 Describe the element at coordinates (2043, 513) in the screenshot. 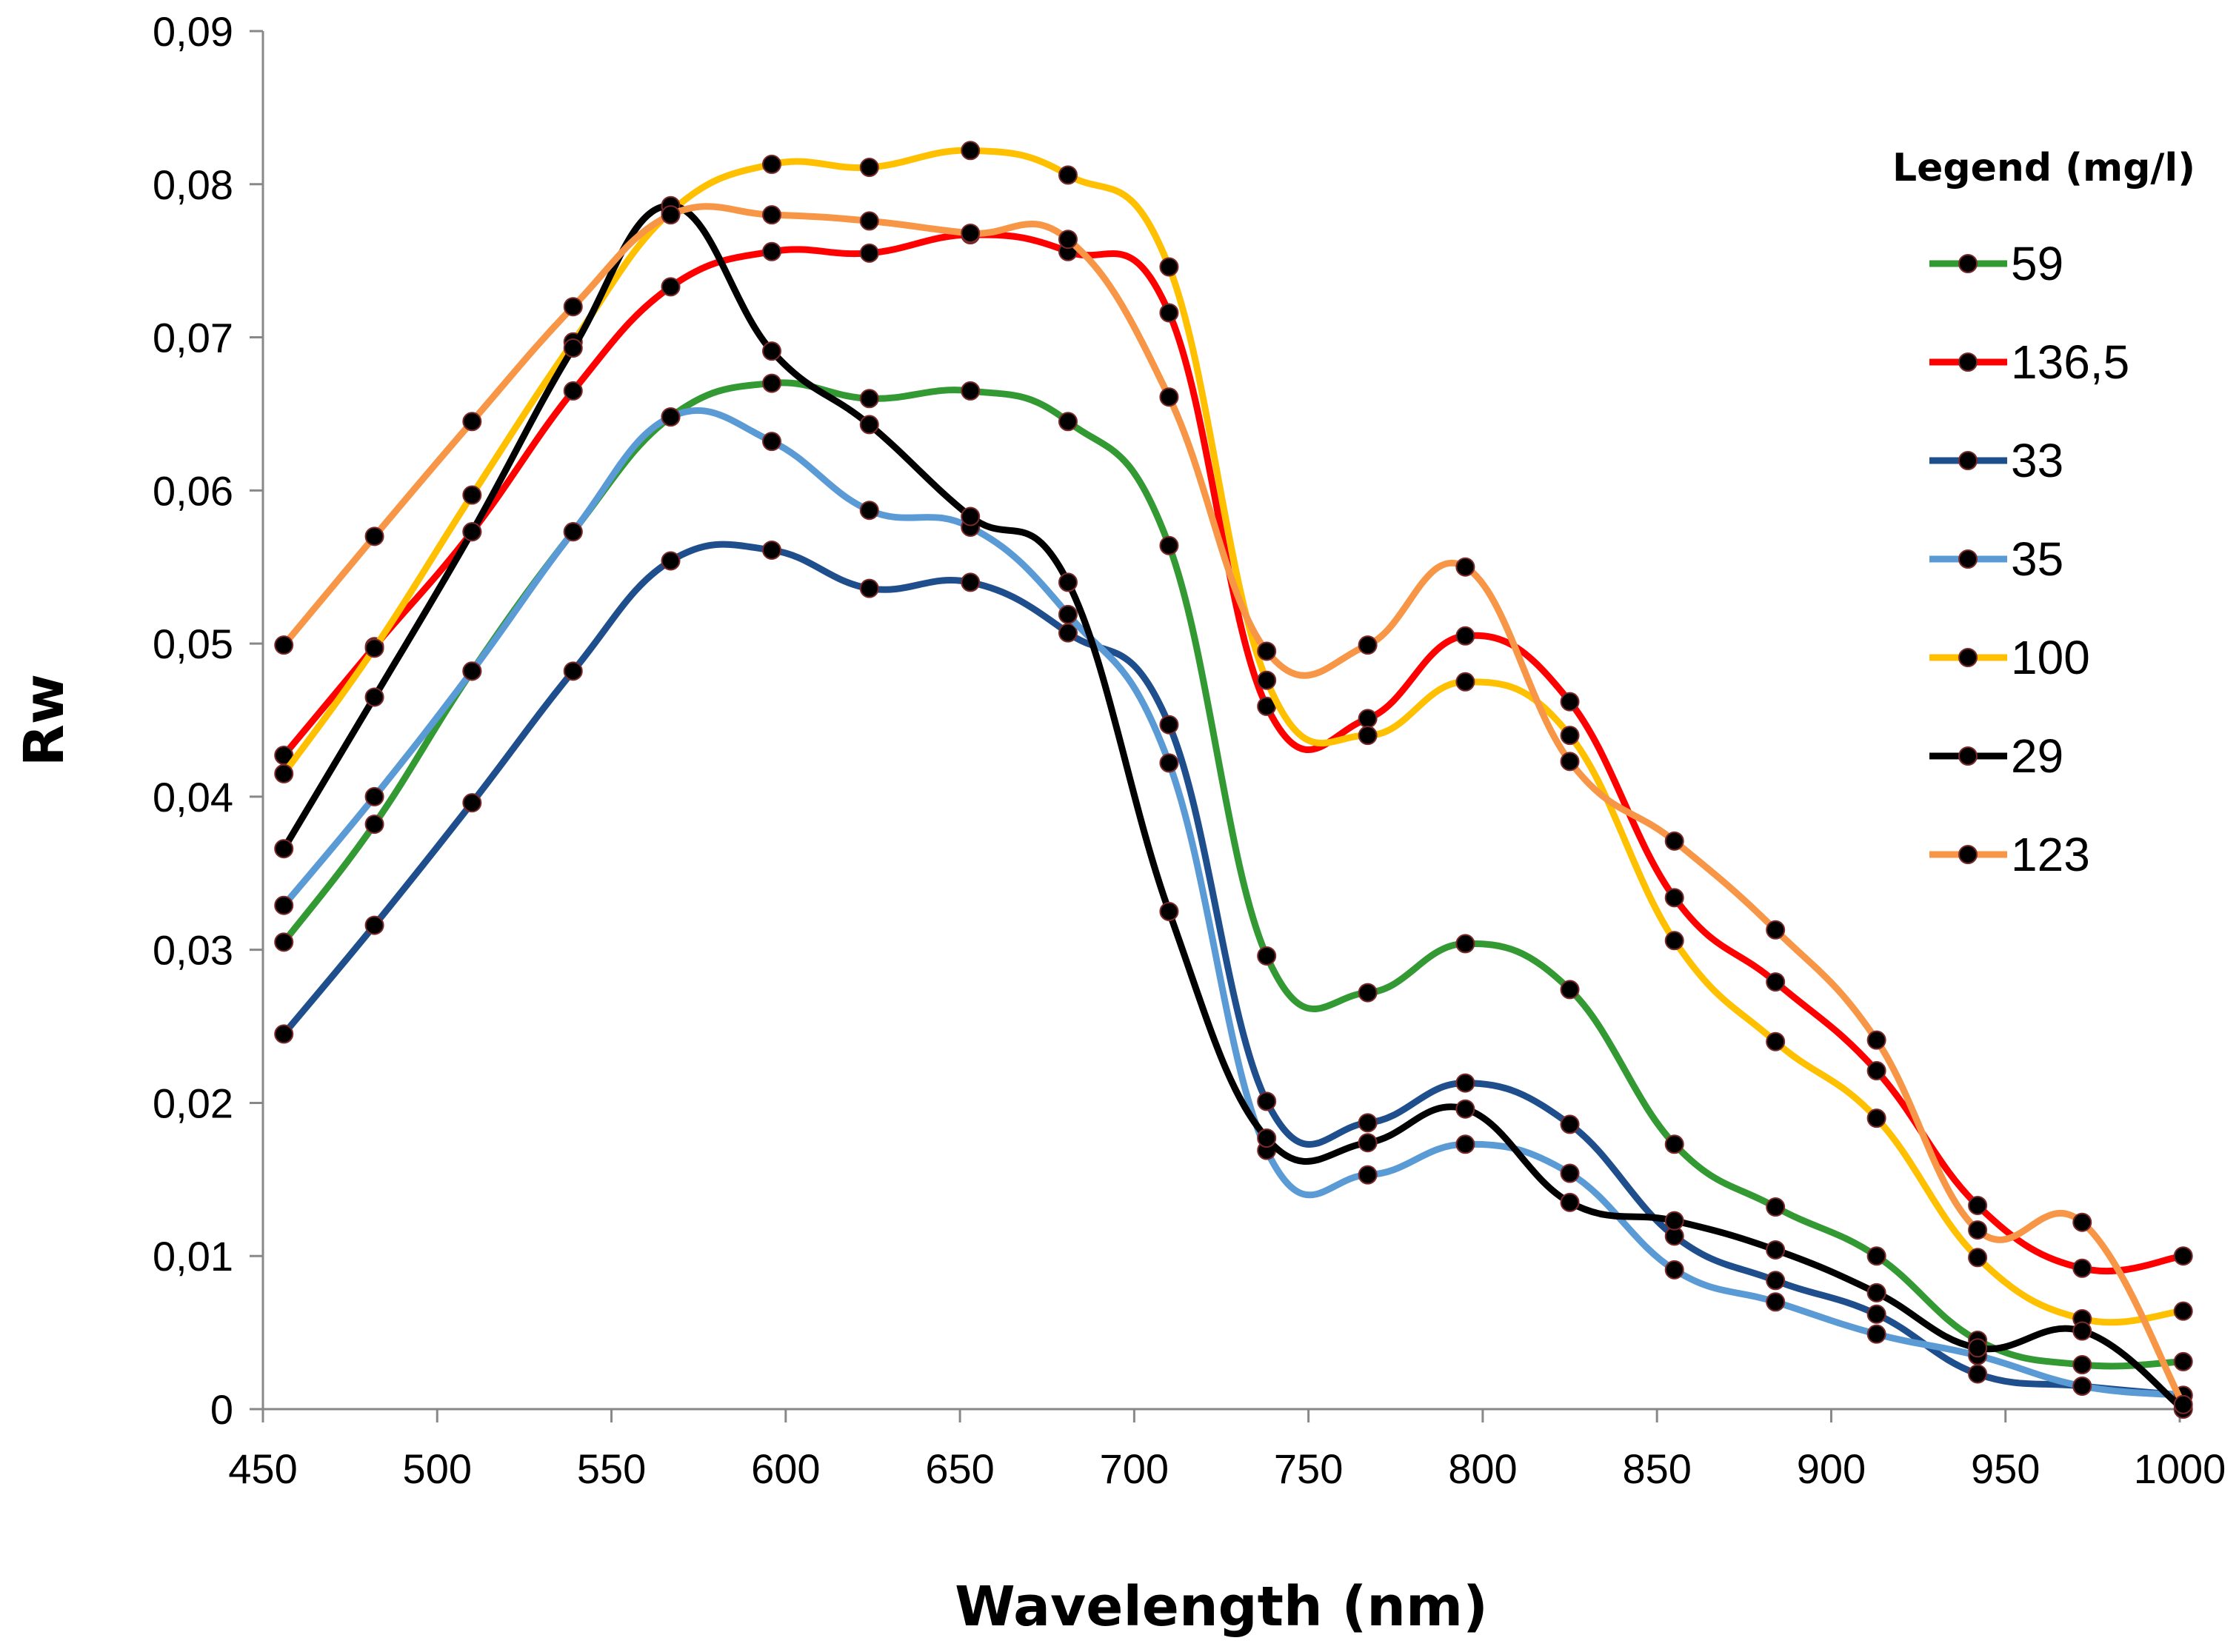

I see `legend: Legend (mg/l) 59 136,5 33 35 100 29 123` at that location.